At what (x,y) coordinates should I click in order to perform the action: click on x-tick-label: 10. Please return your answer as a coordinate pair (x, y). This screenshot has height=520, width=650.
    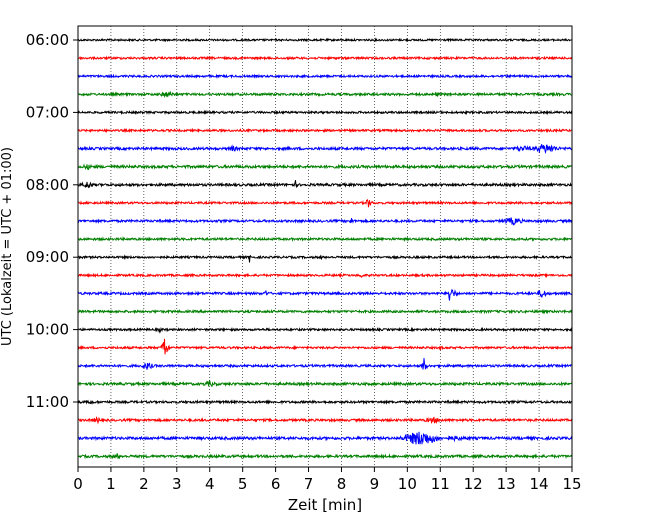
    Looking at the image, I should click on (407, 484).